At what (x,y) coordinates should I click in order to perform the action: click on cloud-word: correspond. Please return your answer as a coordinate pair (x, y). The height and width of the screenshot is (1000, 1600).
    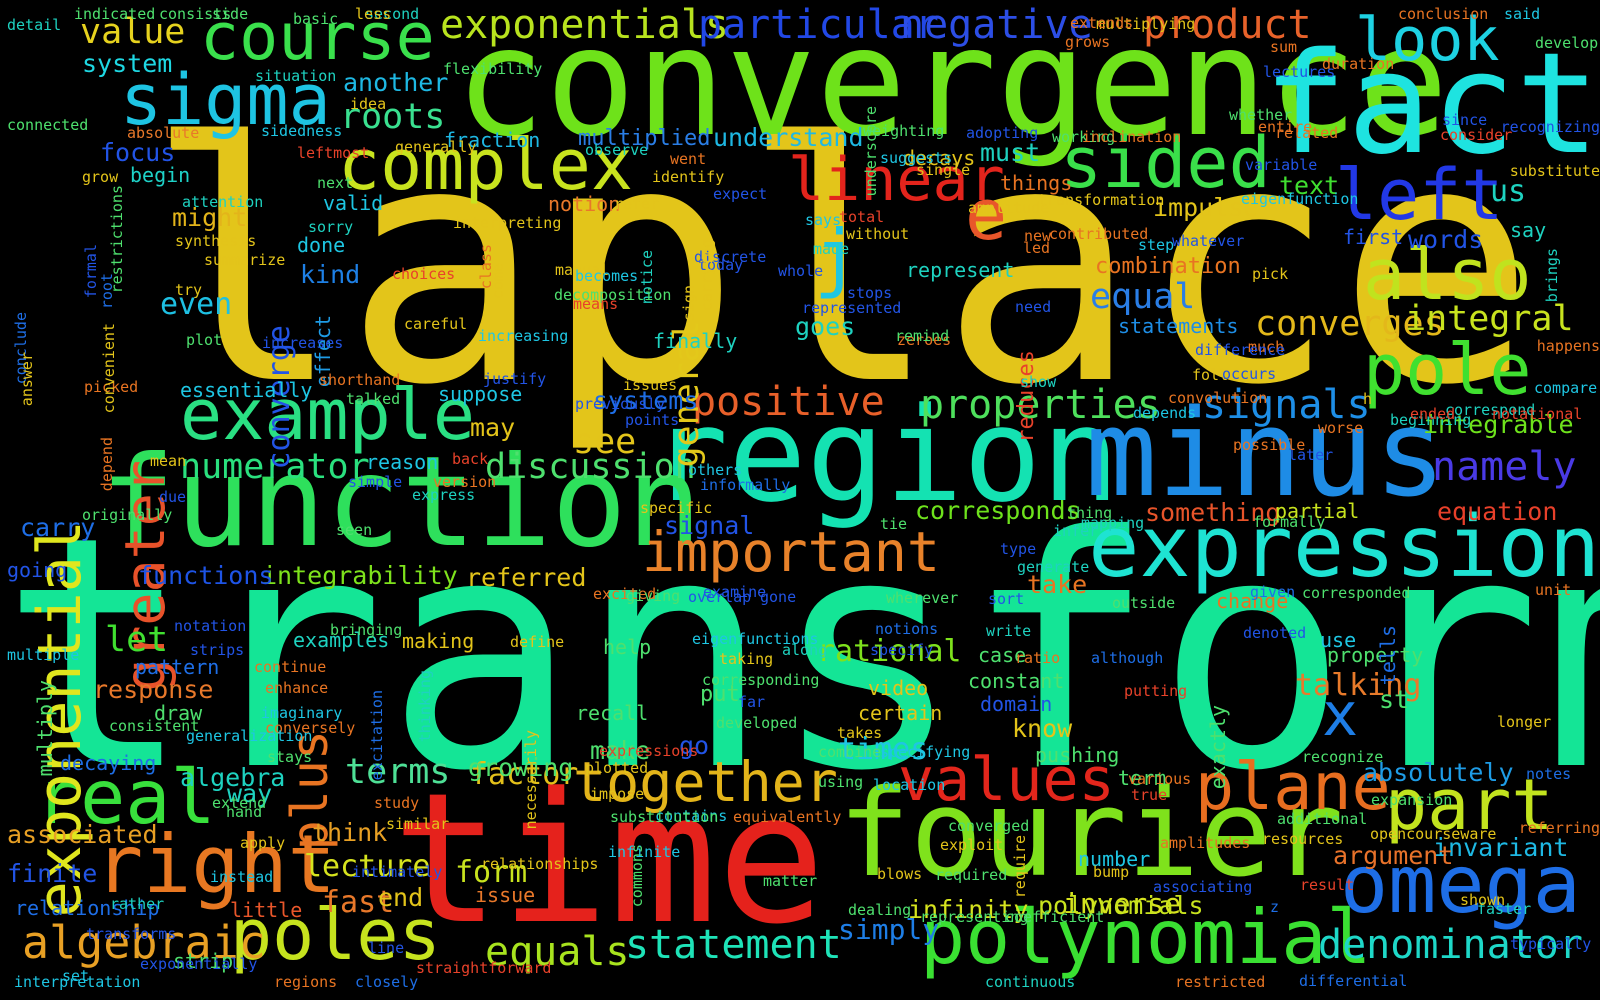
    Looking at the image, I should click on (1490, 410).